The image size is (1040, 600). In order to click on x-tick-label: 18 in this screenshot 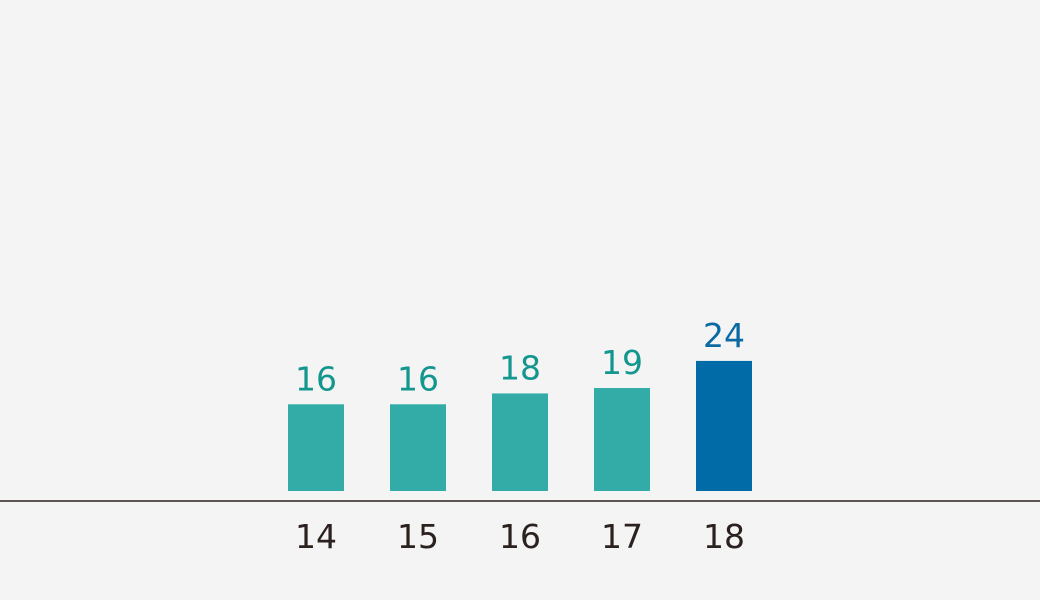, I will do `click(724, 536)`.